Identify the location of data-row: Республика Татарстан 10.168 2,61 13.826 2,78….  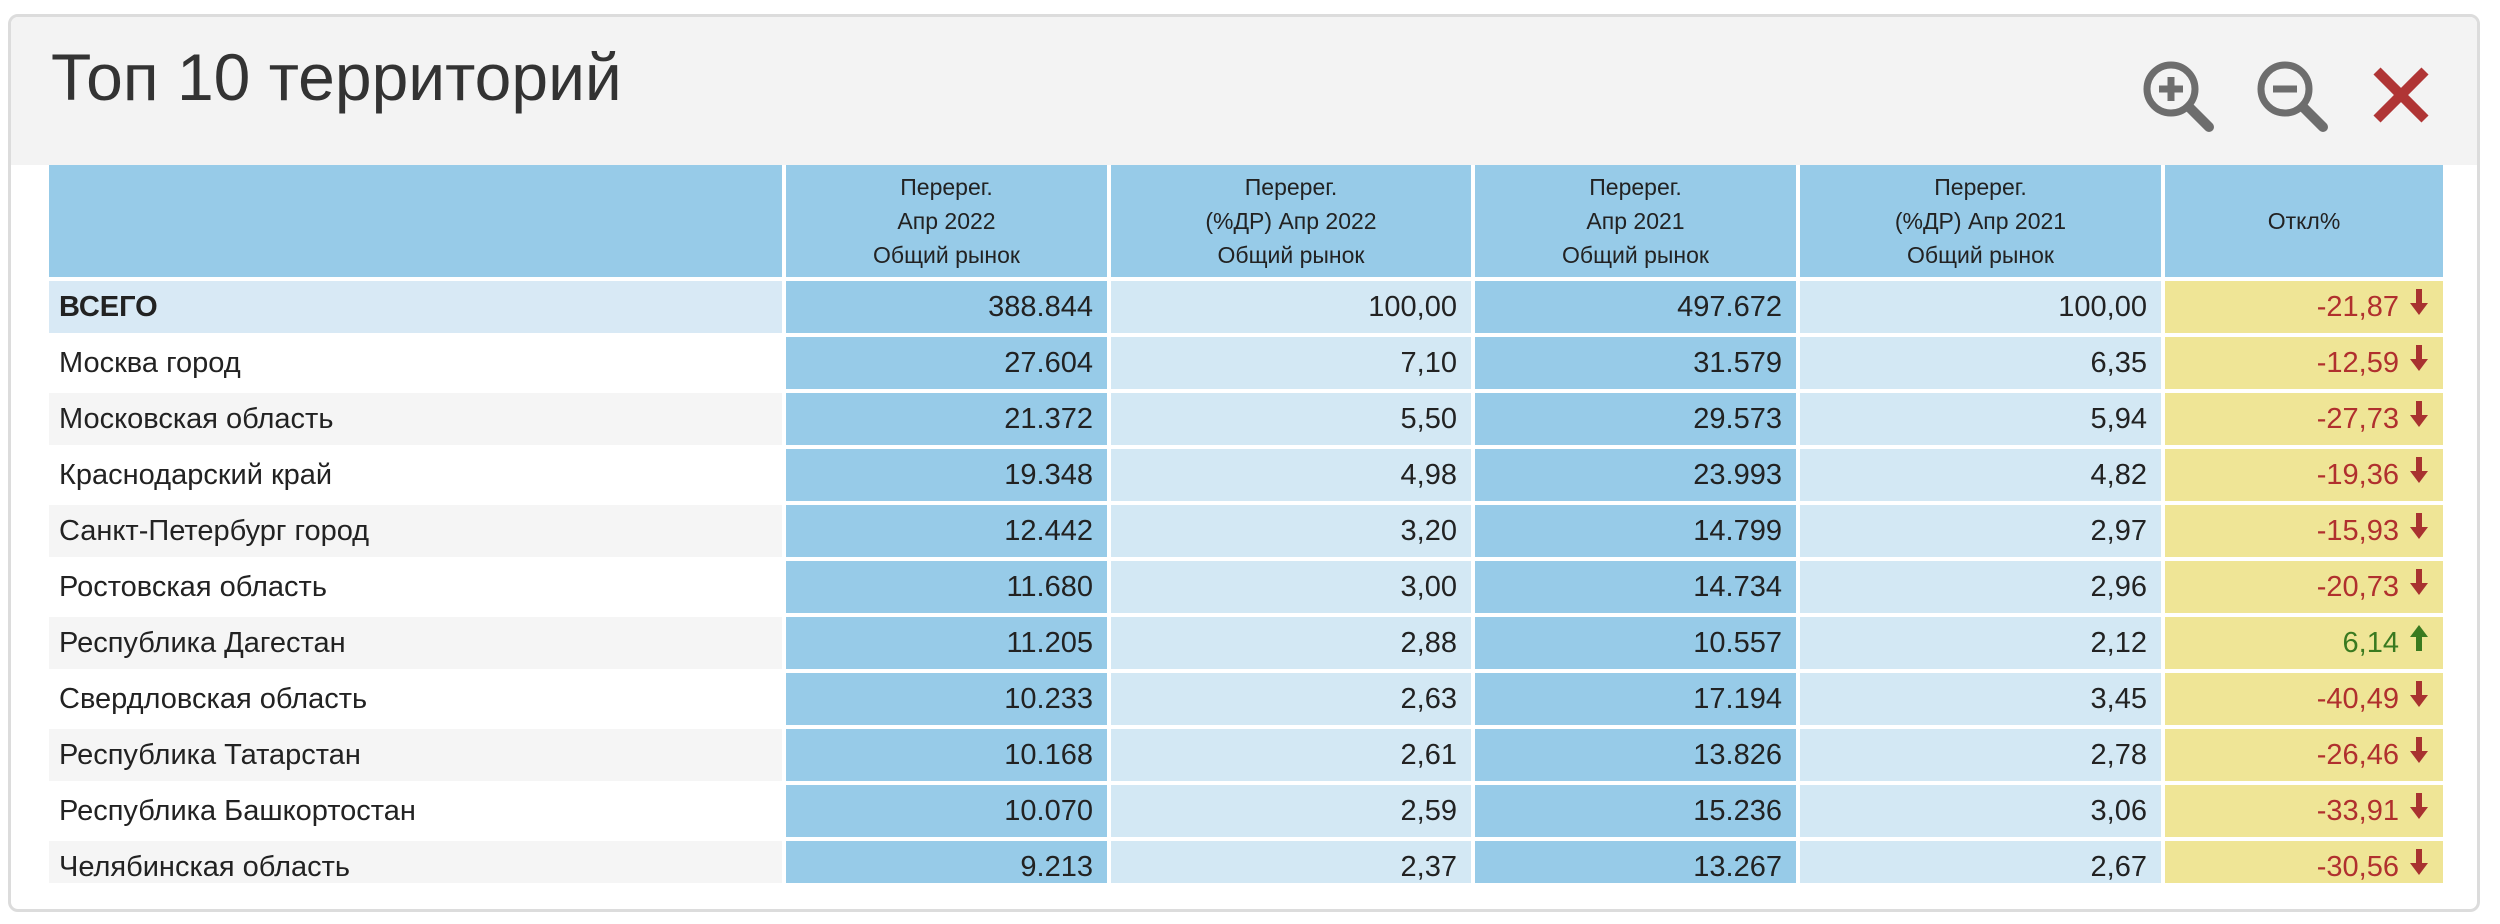
(1246, 755).